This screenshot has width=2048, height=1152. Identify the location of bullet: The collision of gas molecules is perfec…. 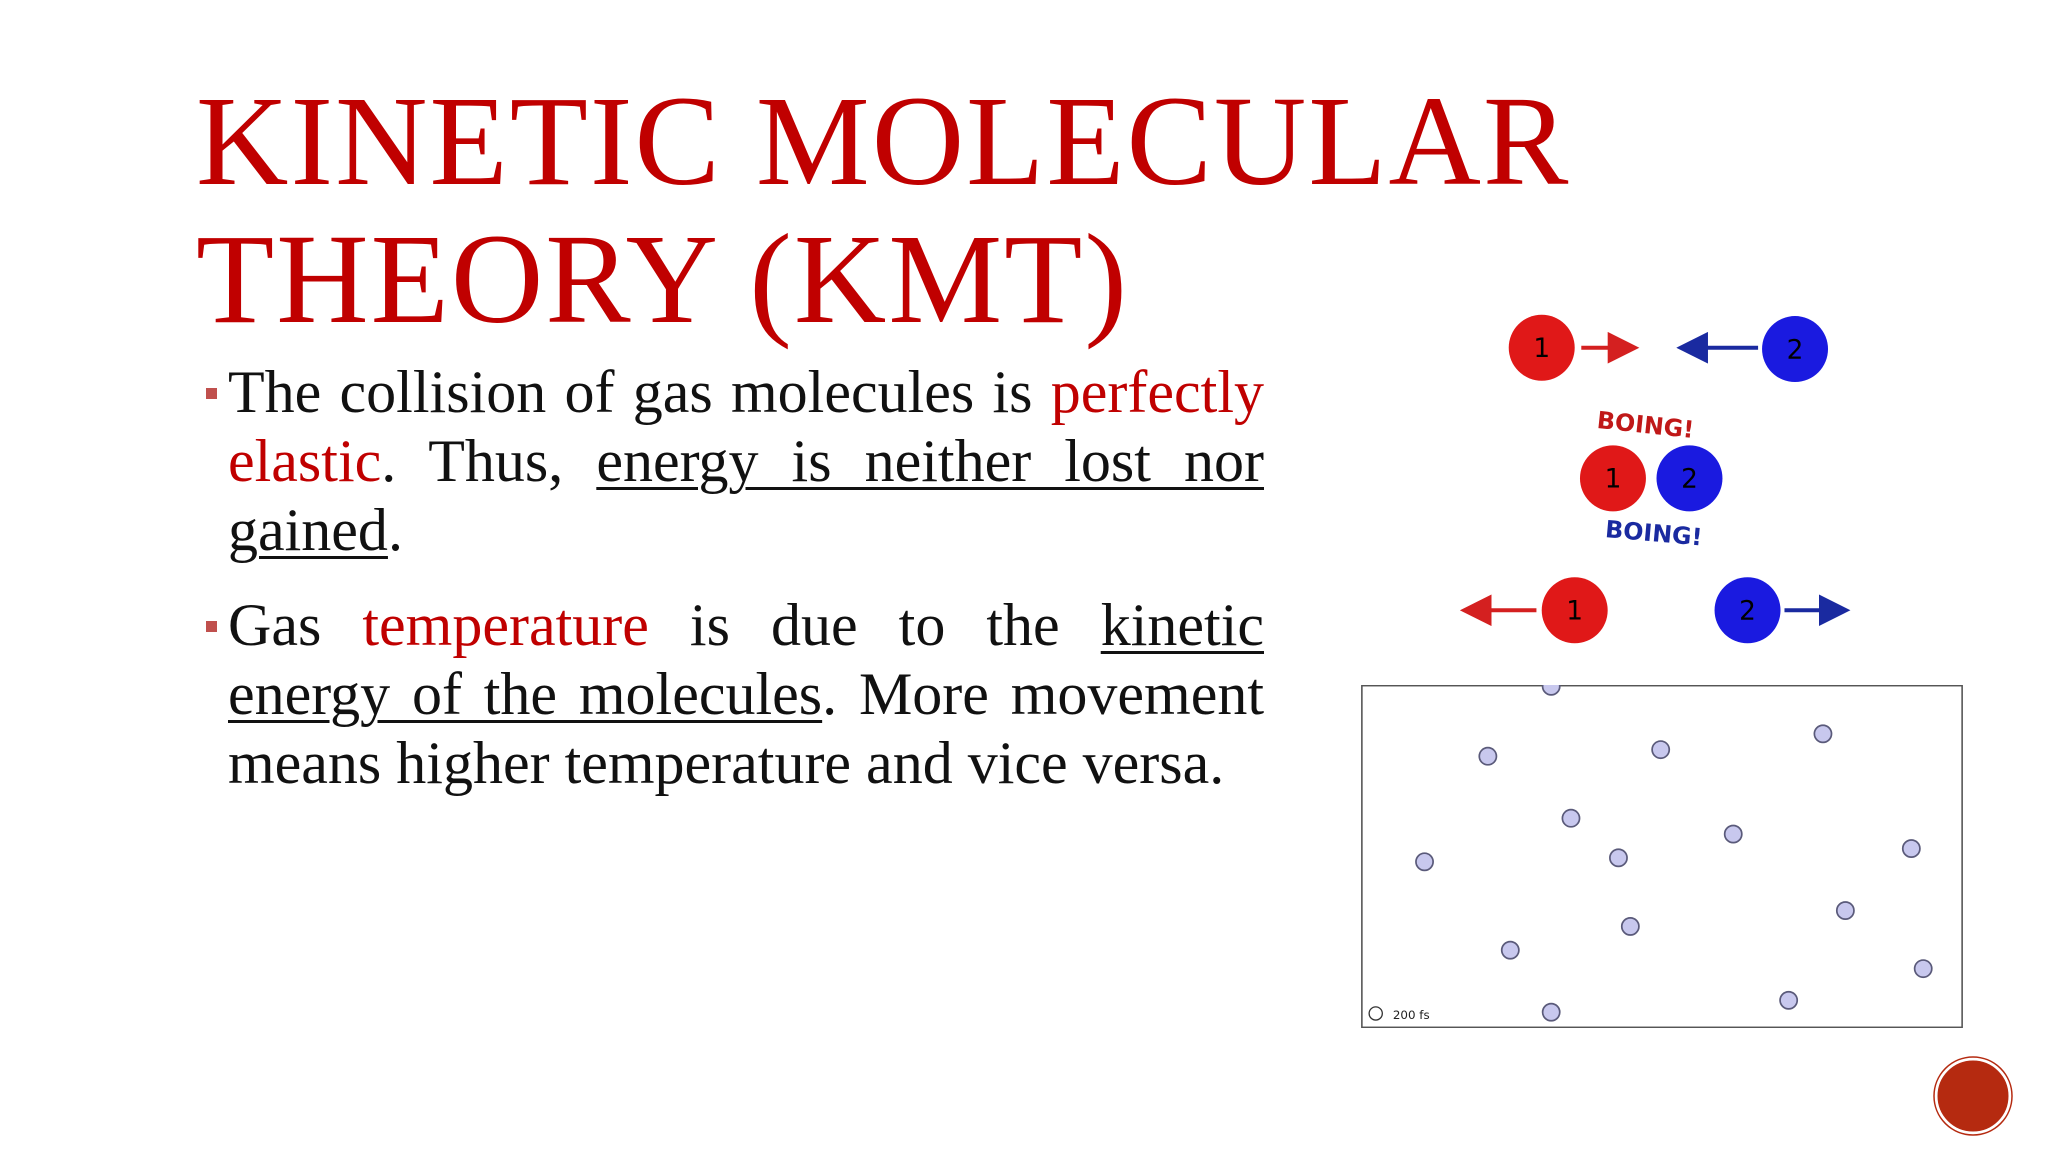
(735, 461).